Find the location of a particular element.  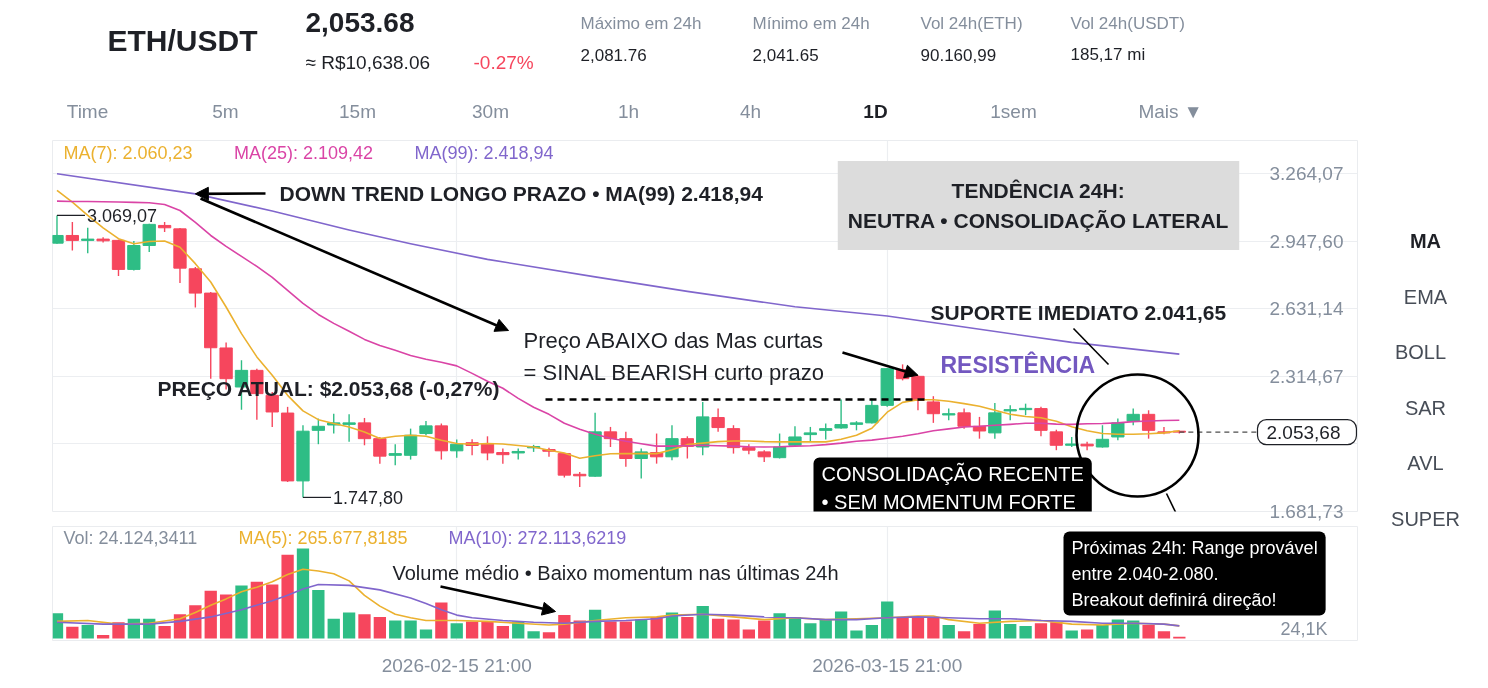

text: MA(10): 272.113,6219 is located at coordinates (537, 537).